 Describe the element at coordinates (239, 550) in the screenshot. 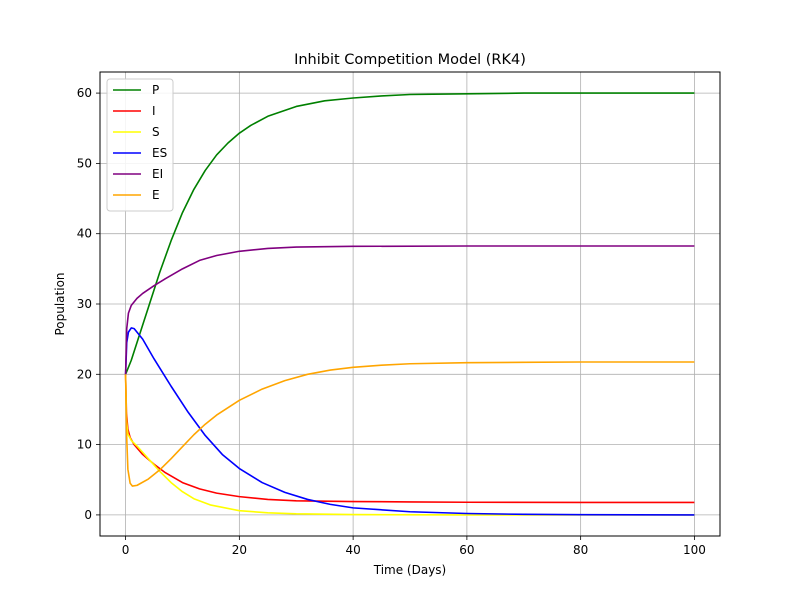

I see `x-tick-label: 20` at that location.